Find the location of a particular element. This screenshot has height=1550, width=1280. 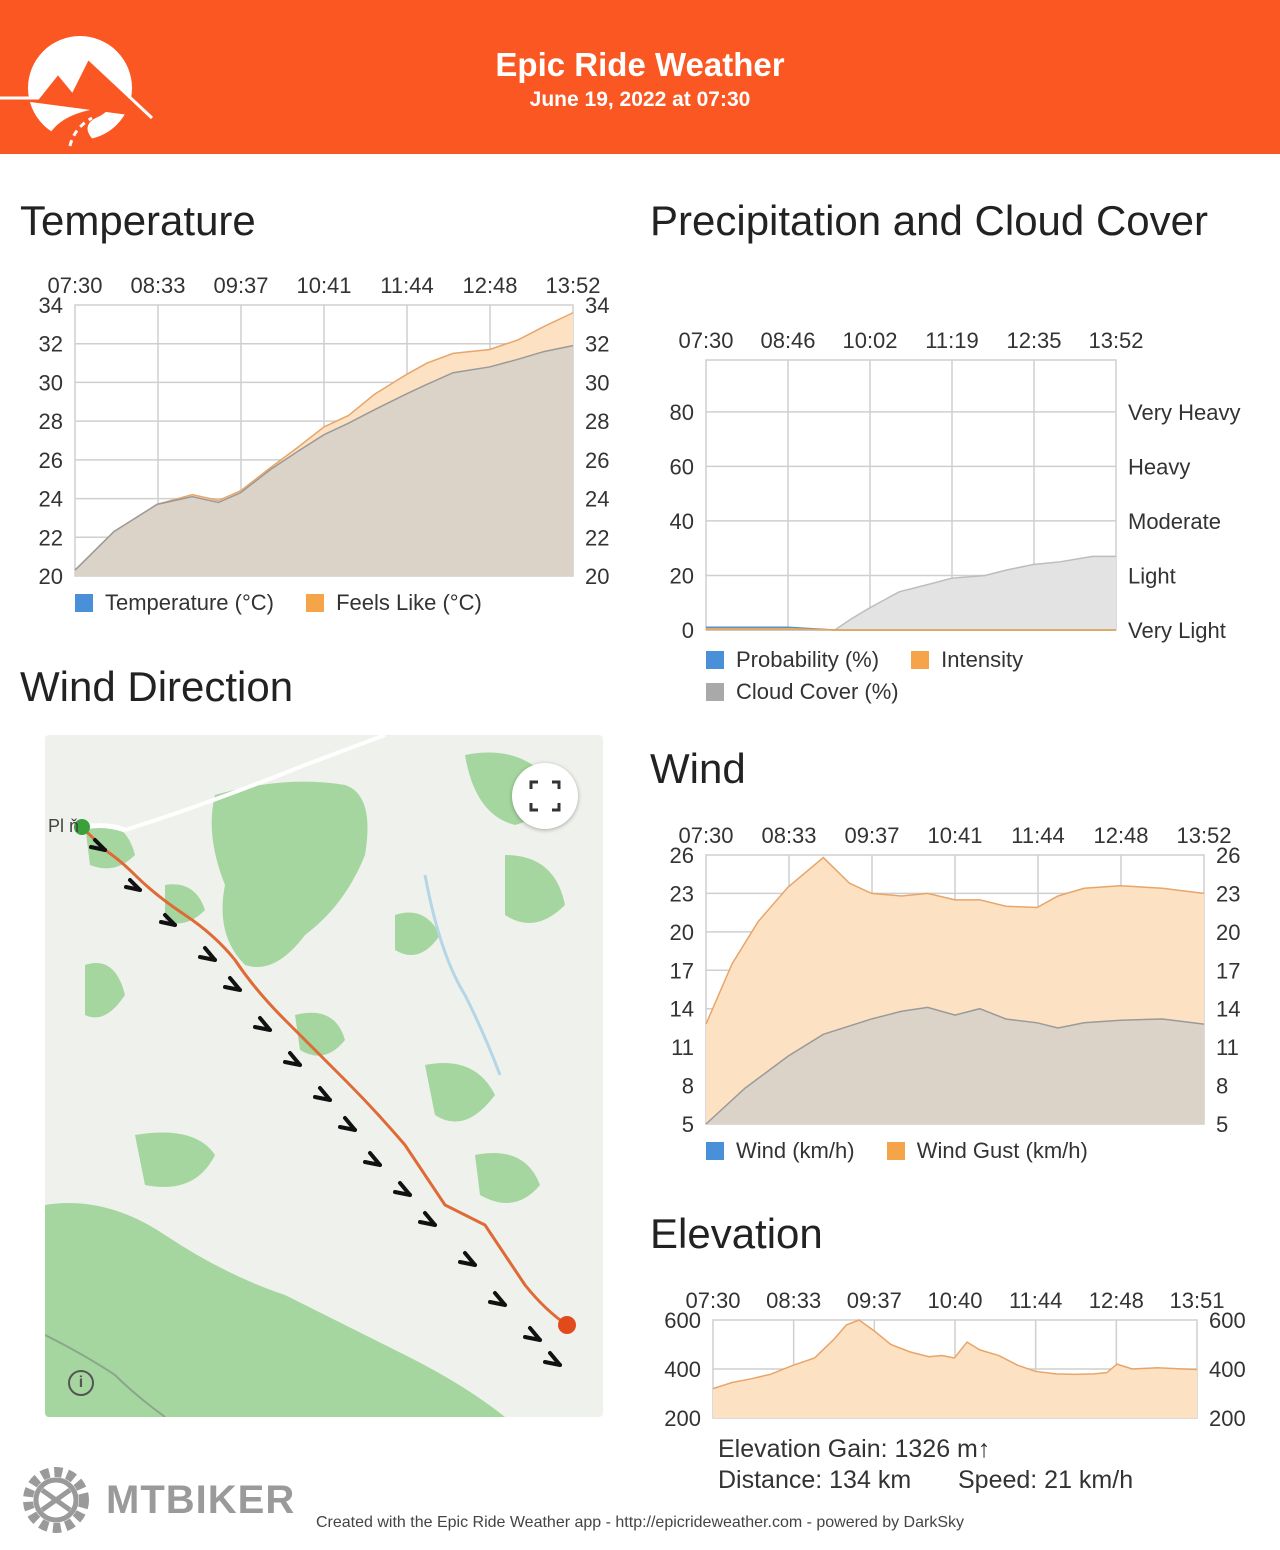

y-tick-label: 14 is located at coordinates (682, 1009).